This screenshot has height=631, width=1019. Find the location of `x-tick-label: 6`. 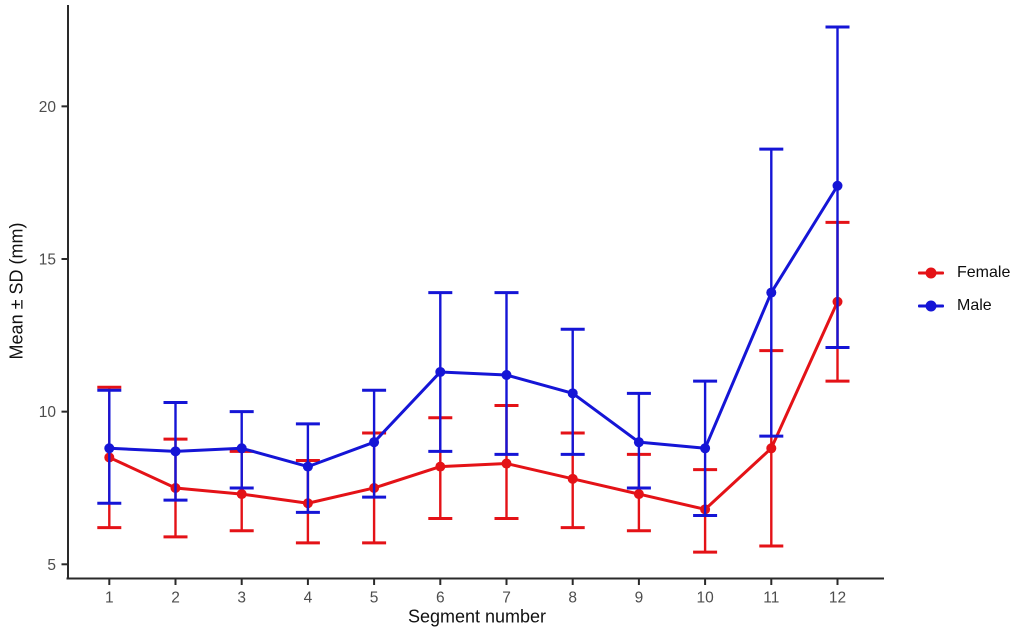

x-tick-label: 6 is located at coordinates (440, 598).